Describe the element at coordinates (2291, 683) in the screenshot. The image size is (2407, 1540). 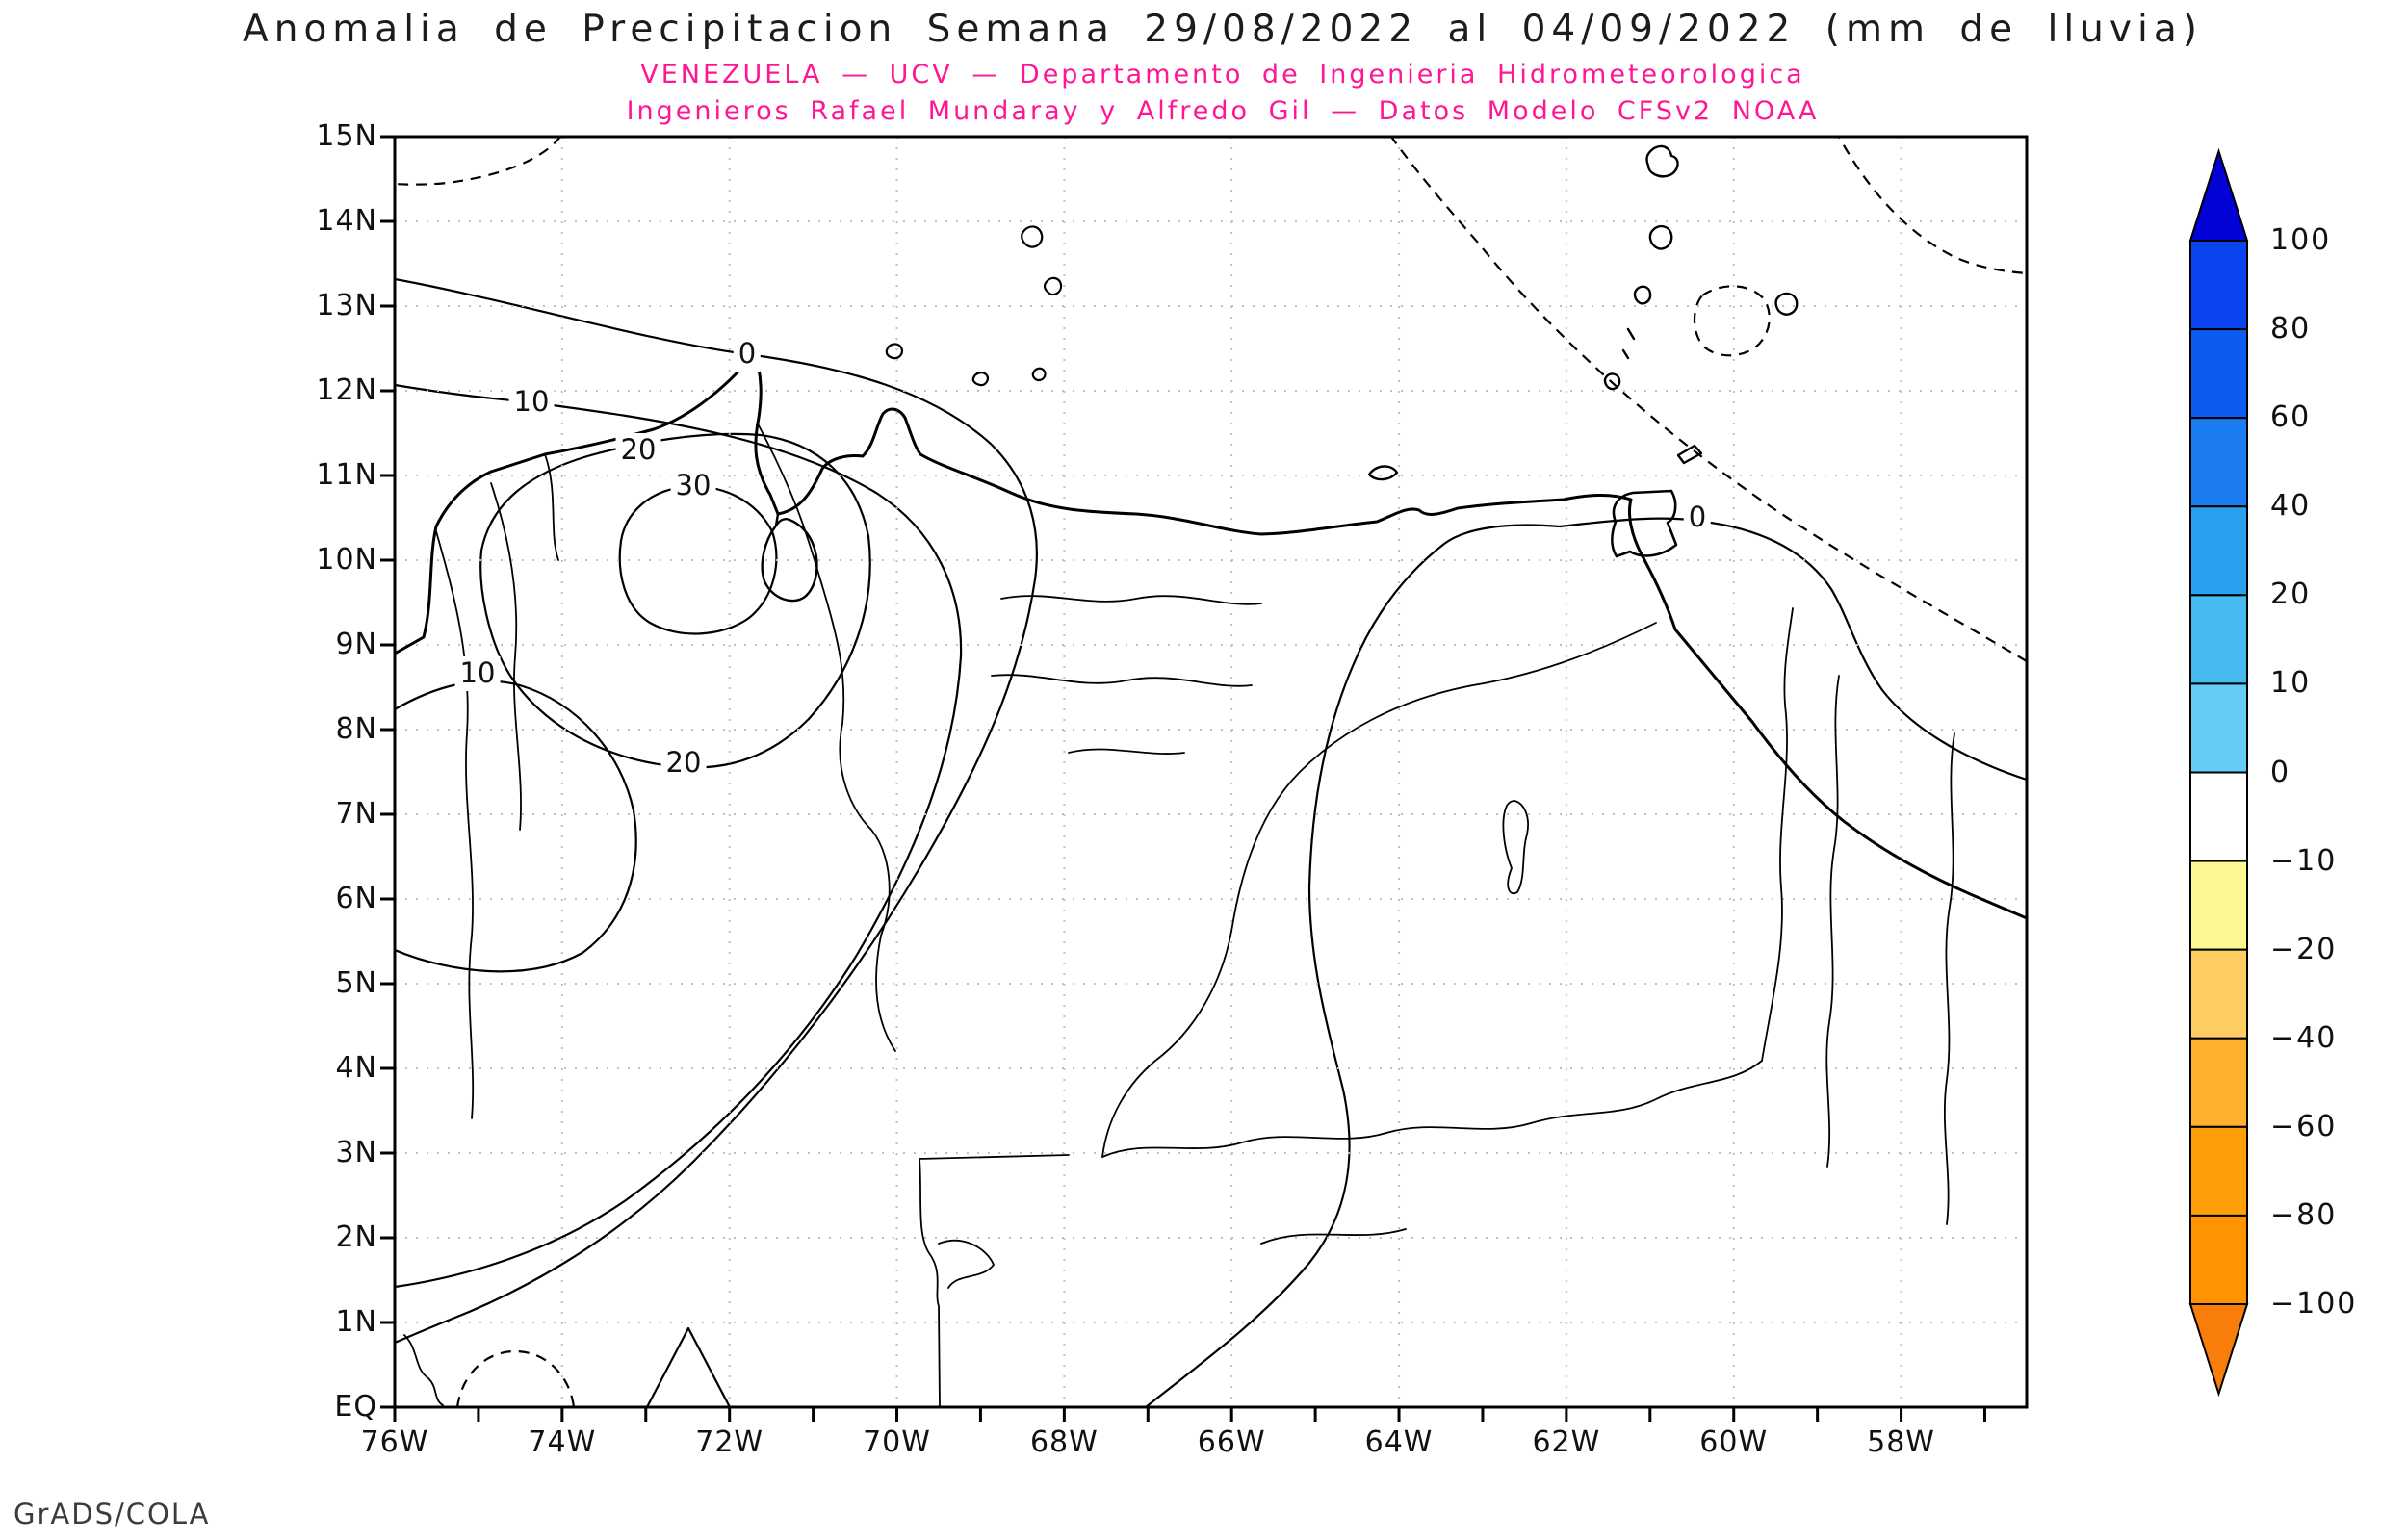
I see `colorbar-tick-label: 10` at that location.